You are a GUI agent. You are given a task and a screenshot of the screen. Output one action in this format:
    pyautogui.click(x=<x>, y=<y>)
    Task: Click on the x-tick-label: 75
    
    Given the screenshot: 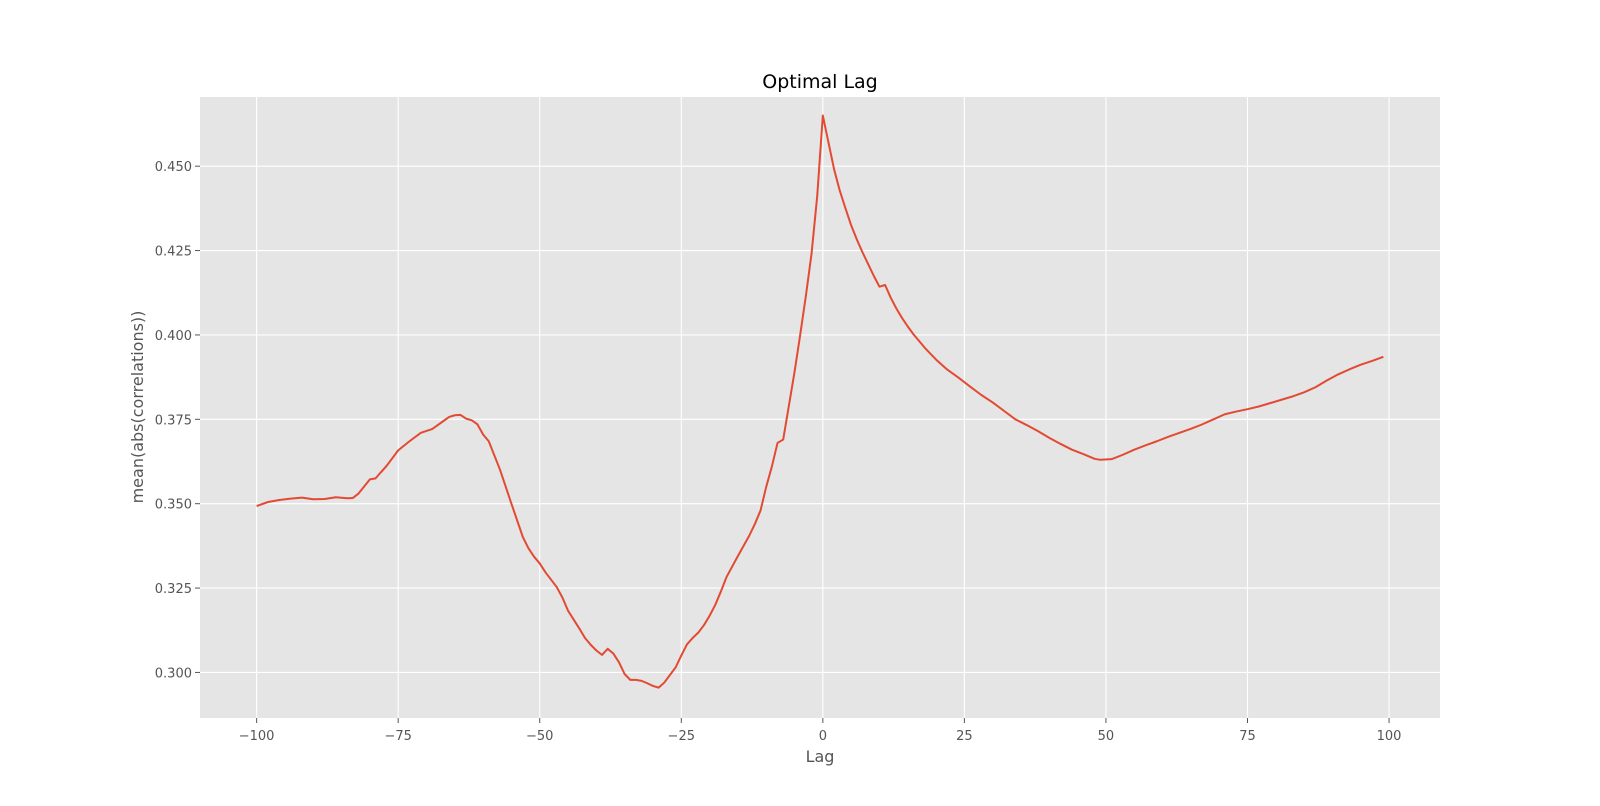 What is the action you would take?
    pyautogui.click(x=1247, y=736)
    